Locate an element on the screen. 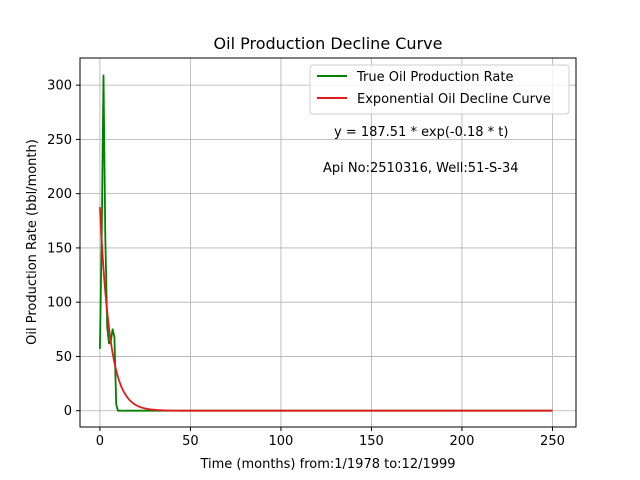  x-tick-label: 150 is located at coordinates (371, 441).